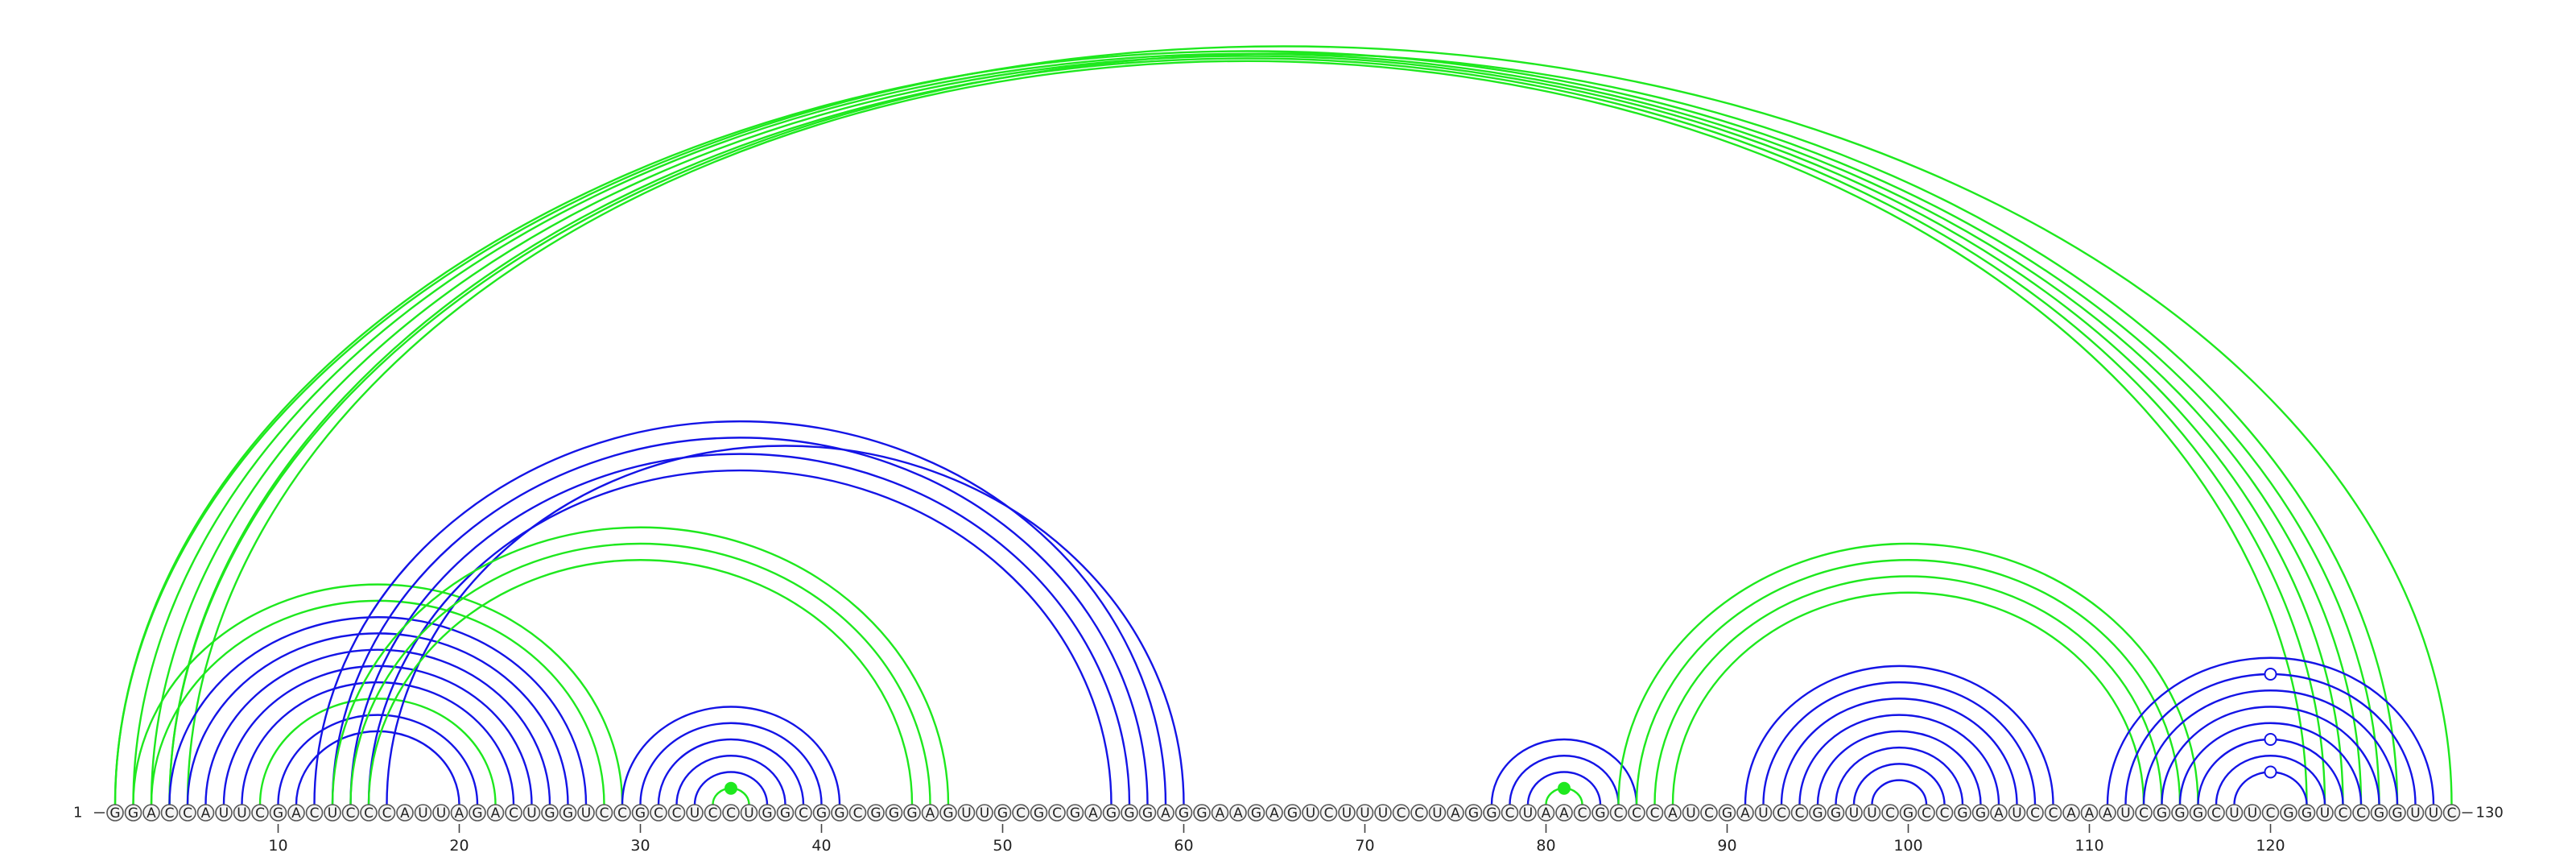  I want to click on tick-label: 10, so click(277, 846).